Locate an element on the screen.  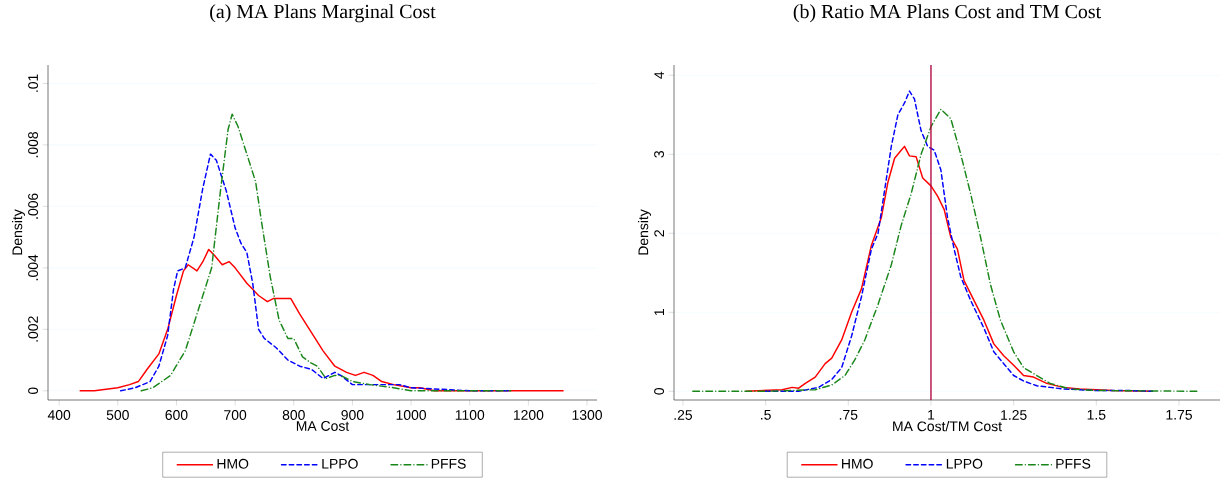
x-tick-label: 1 is located at coordinates (931, 415).